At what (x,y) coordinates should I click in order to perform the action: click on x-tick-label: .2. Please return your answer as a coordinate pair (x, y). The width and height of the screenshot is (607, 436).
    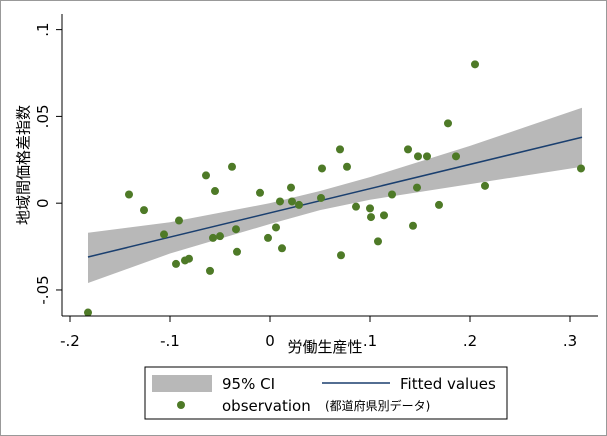
    Looking at the image, I should click on (470, 341).